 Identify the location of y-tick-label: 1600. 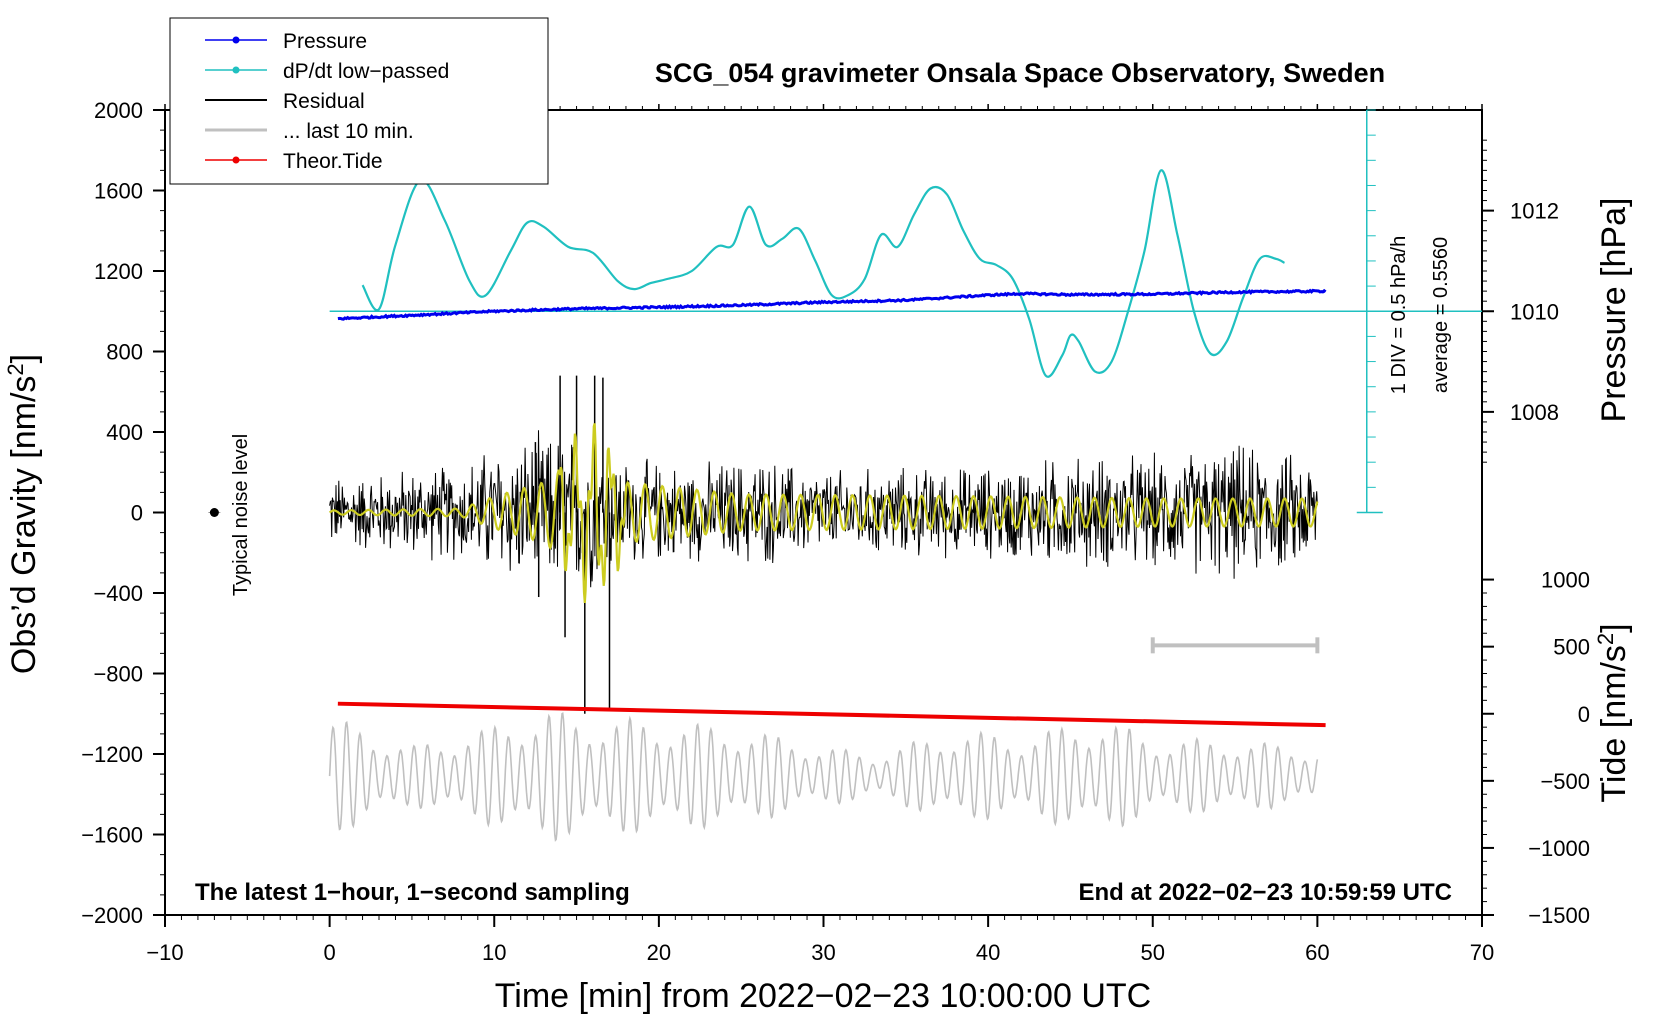
(118, 191).